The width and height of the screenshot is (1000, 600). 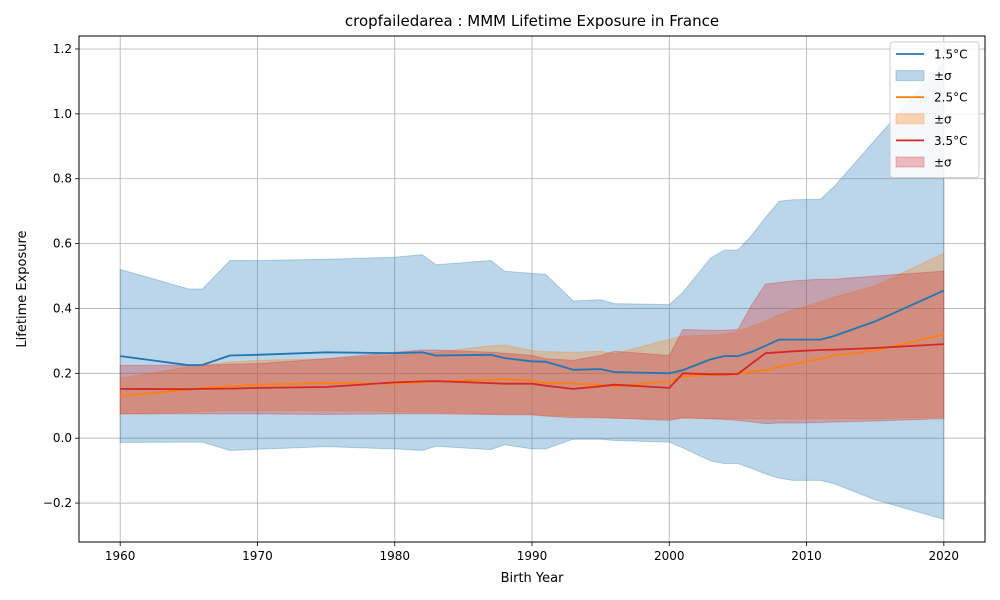 What do you see at coordinates (61, 276) in the screenshot?
I see `y-axis-ticks: −0.2 0.0 0.2 0.4 0.6 0.8 1.0 1.2` at bounding box center [61, 276].